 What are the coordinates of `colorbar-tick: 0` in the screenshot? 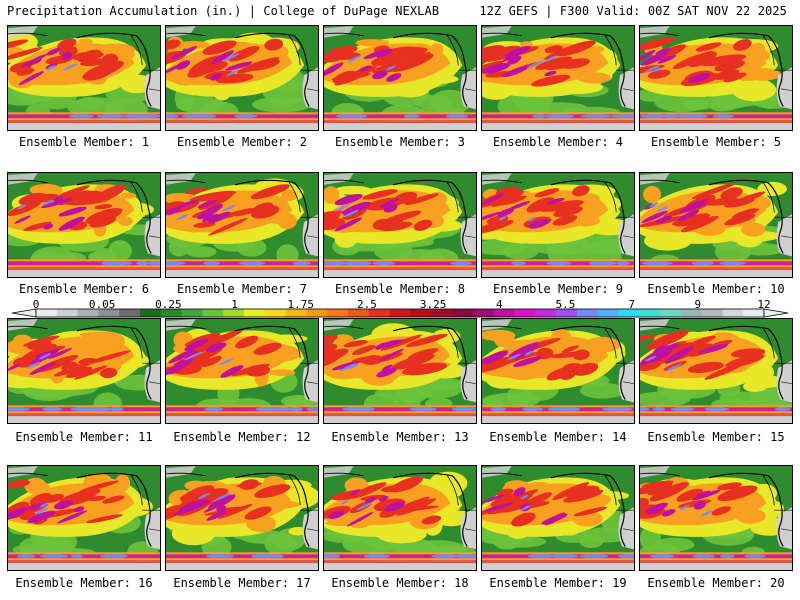 It's located at (36, 304).